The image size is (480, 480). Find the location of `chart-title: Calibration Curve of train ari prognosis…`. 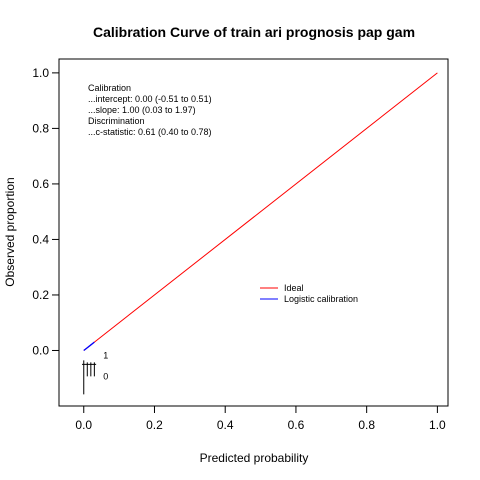

chart-title: Calibration Curve of train ari prognosis… is located at coordinates (254, 32).